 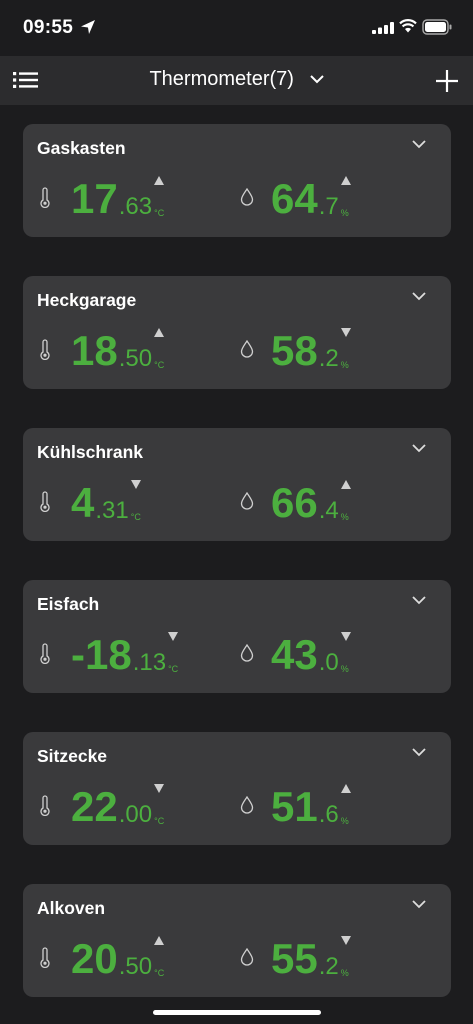 I want to click on temperature-reading: -18 .13 °C, so click(x=124, y=653).